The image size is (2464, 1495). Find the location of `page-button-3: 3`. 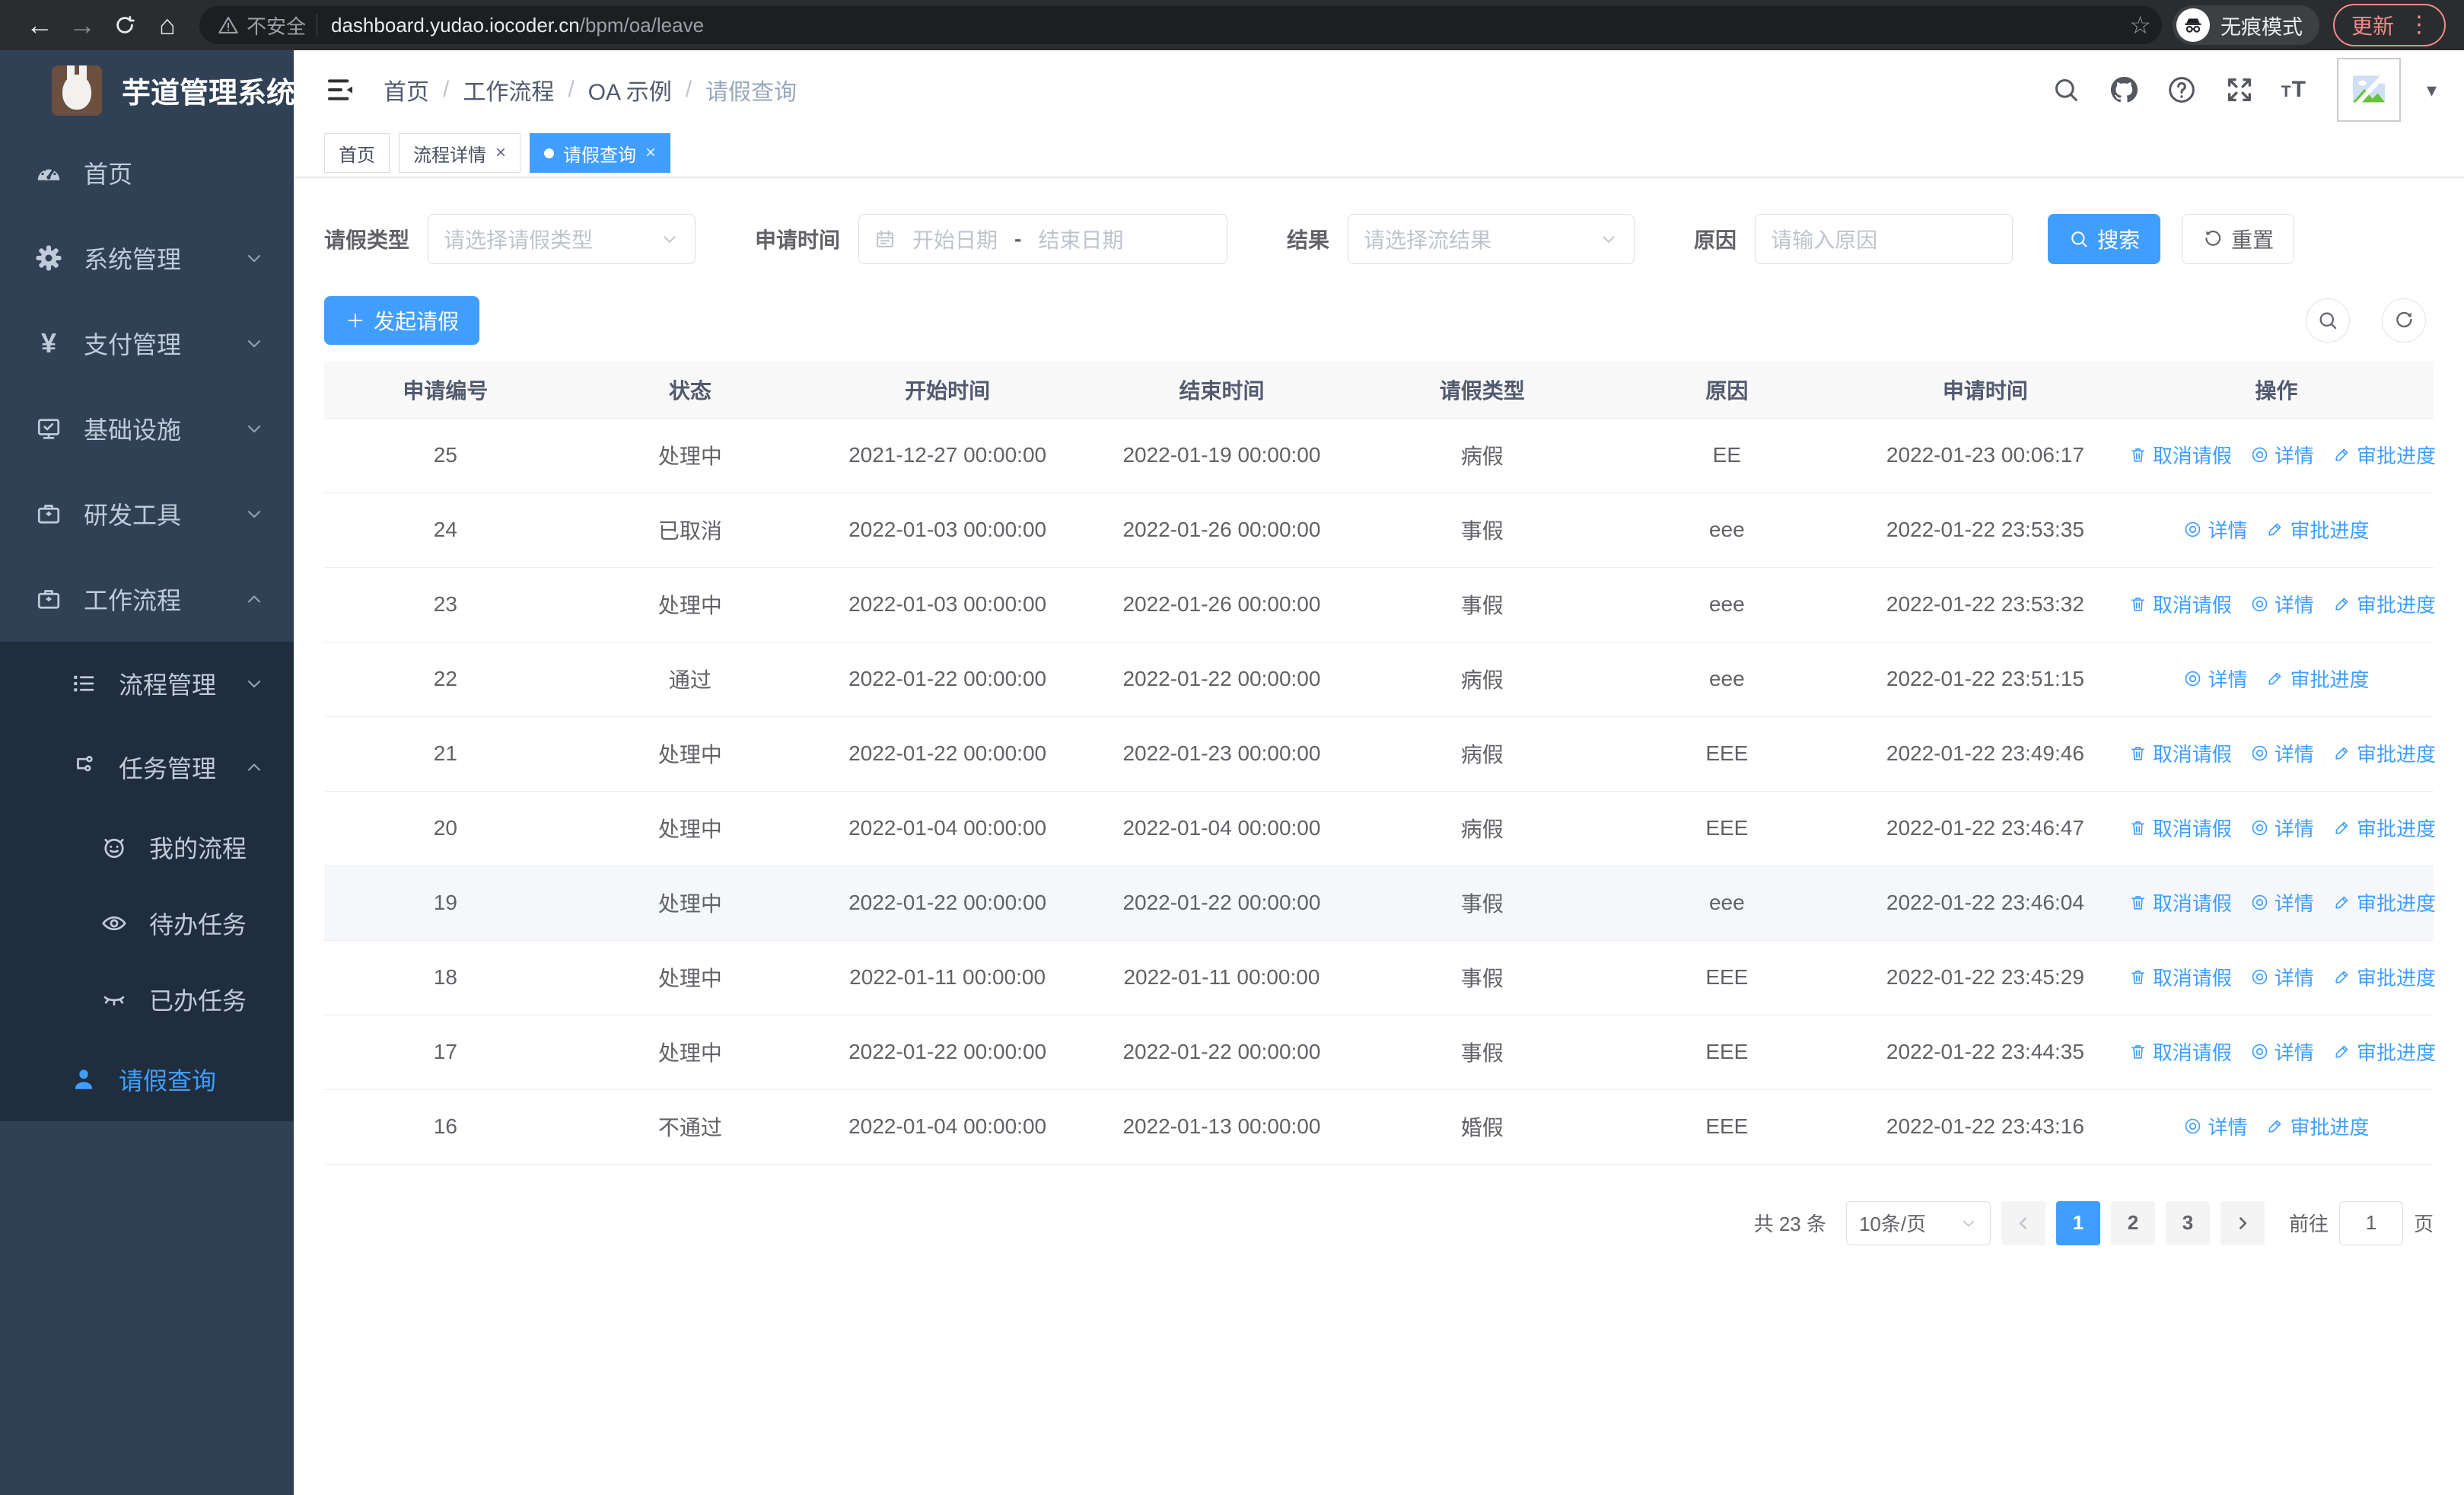

page-button-3: 3 is located at coordinates (2187, 1222).